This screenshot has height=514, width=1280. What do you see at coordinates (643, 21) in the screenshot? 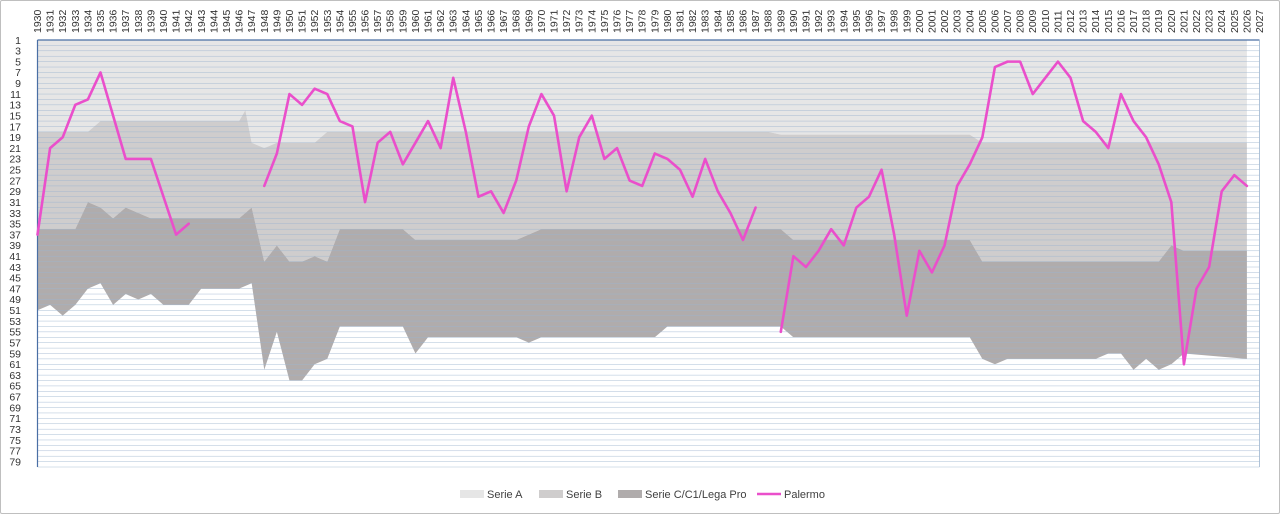
I see `x-tick-label: 1978` at bounding box center [643, 21].